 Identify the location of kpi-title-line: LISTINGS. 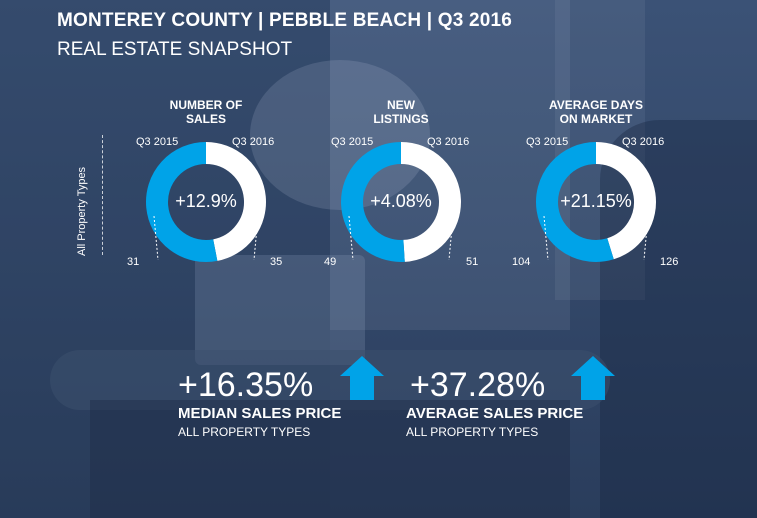
(401, 119).